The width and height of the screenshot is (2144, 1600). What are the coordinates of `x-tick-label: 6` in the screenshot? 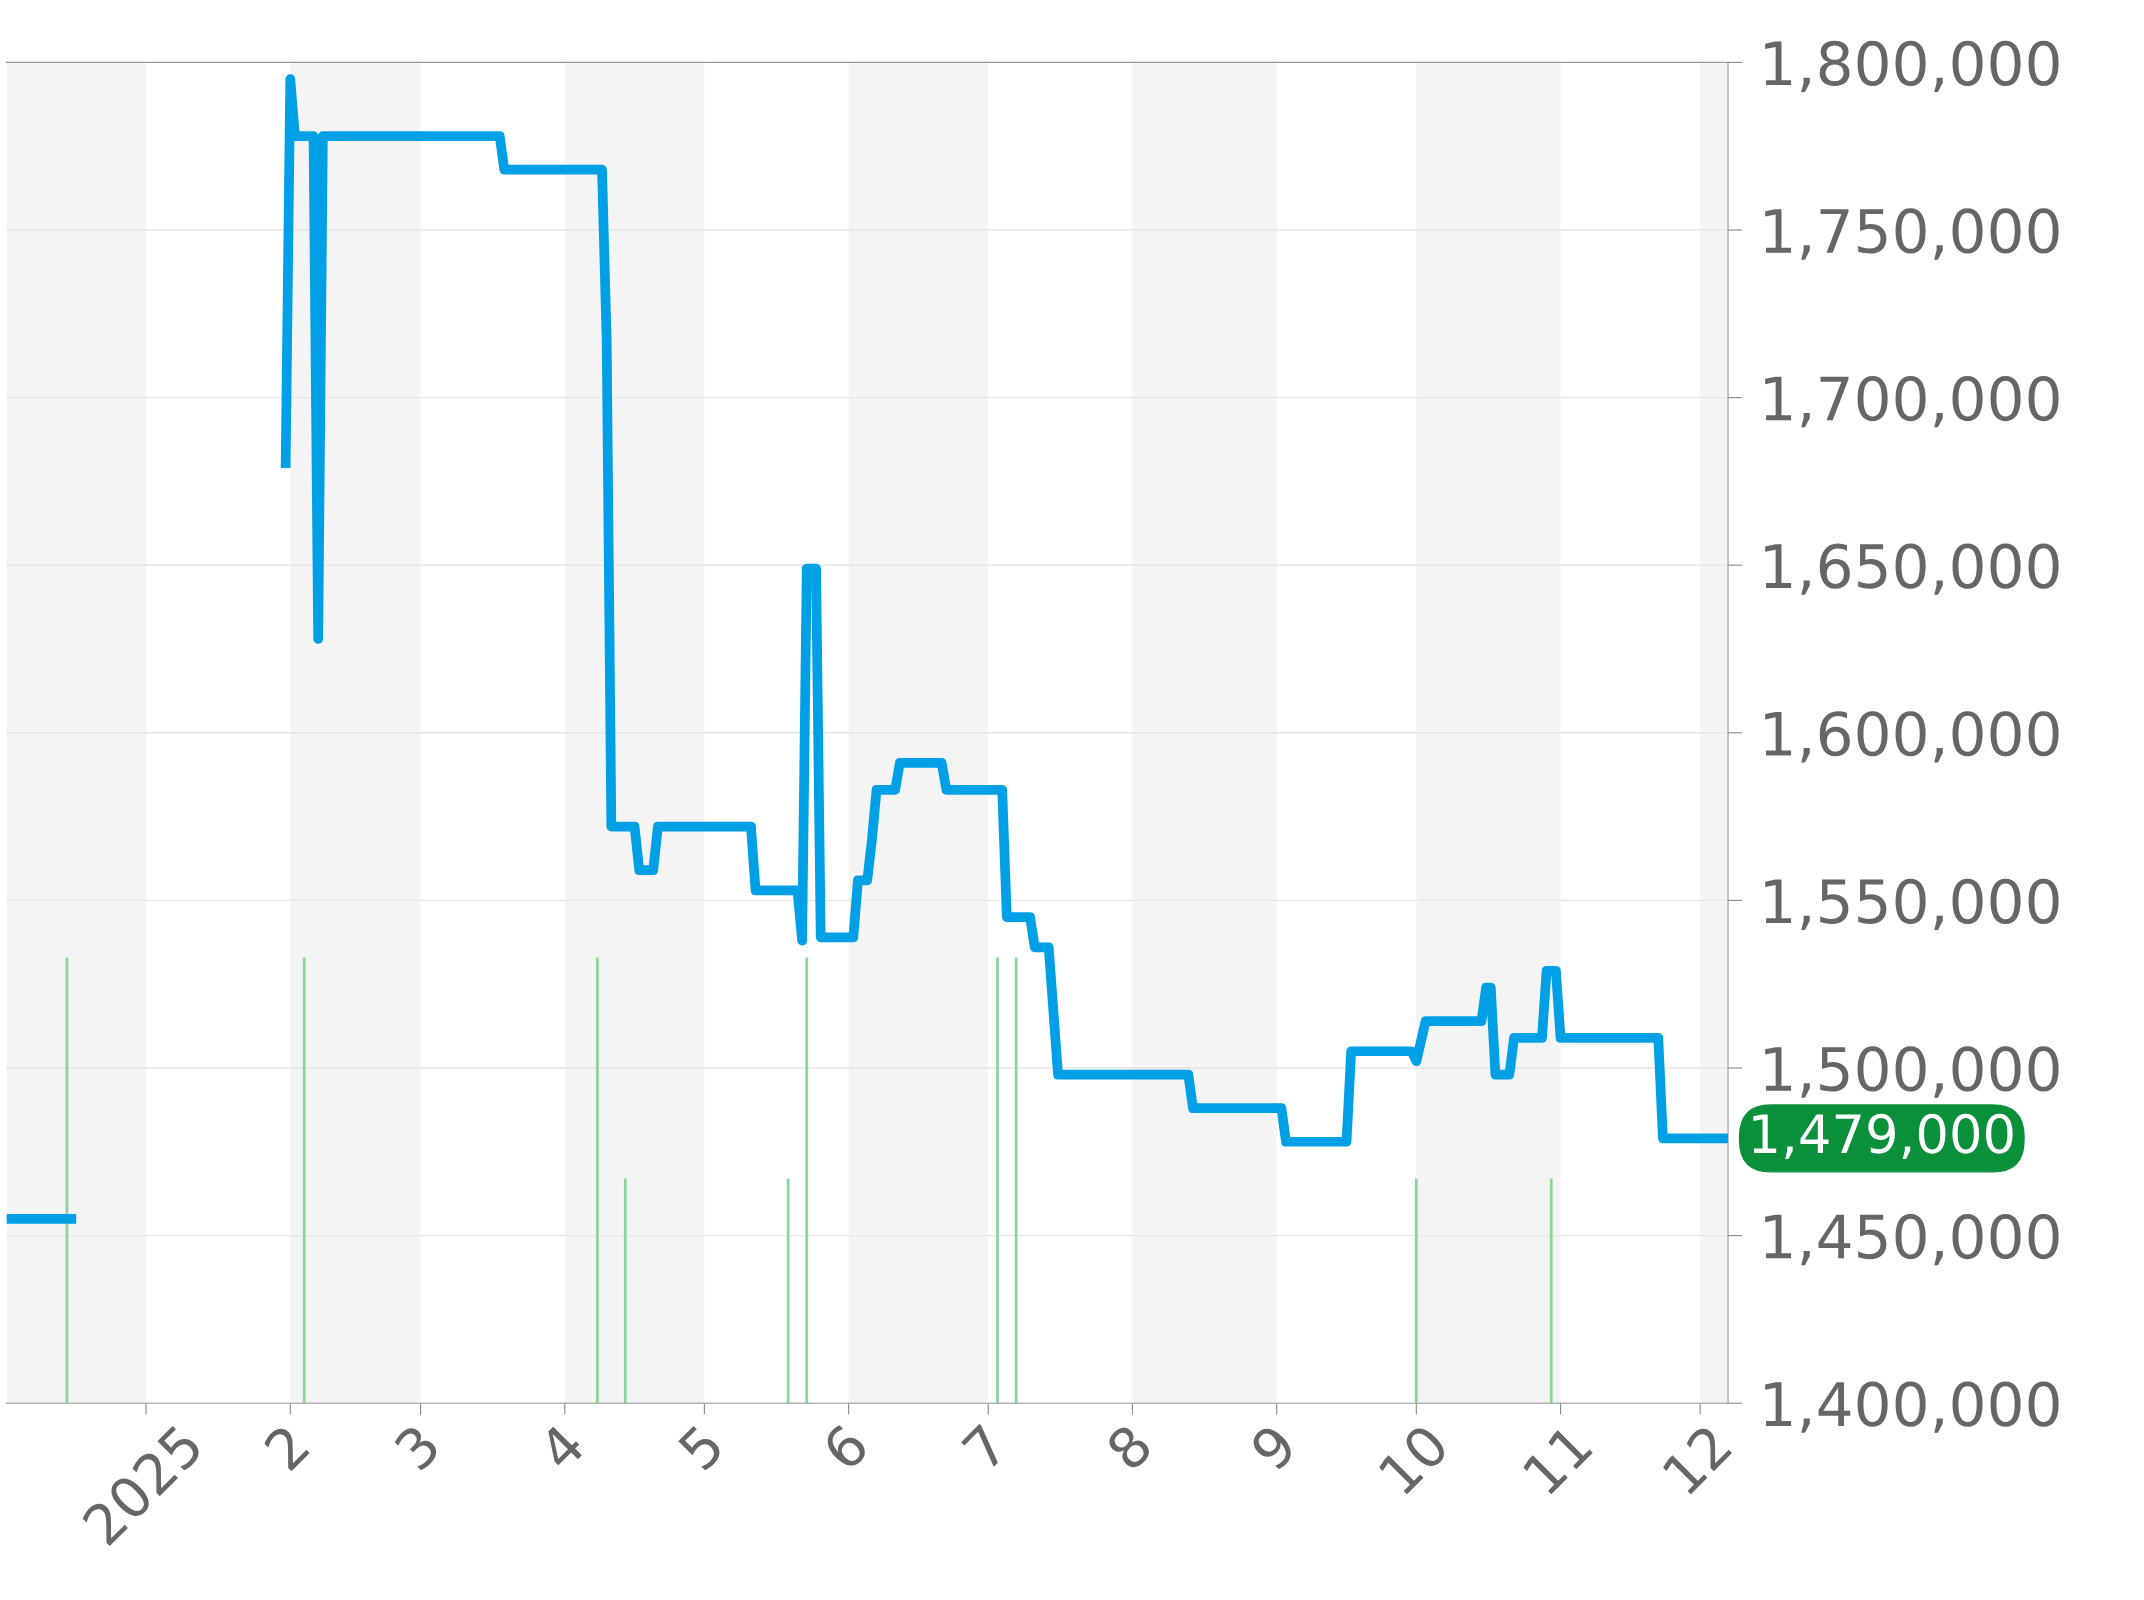 It's located at (845, 1447).